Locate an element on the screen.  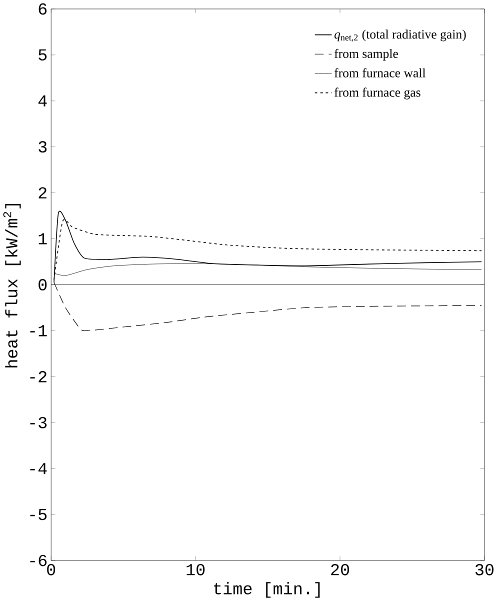
y-tick-label: -6 is located at coordinates (38, 560).